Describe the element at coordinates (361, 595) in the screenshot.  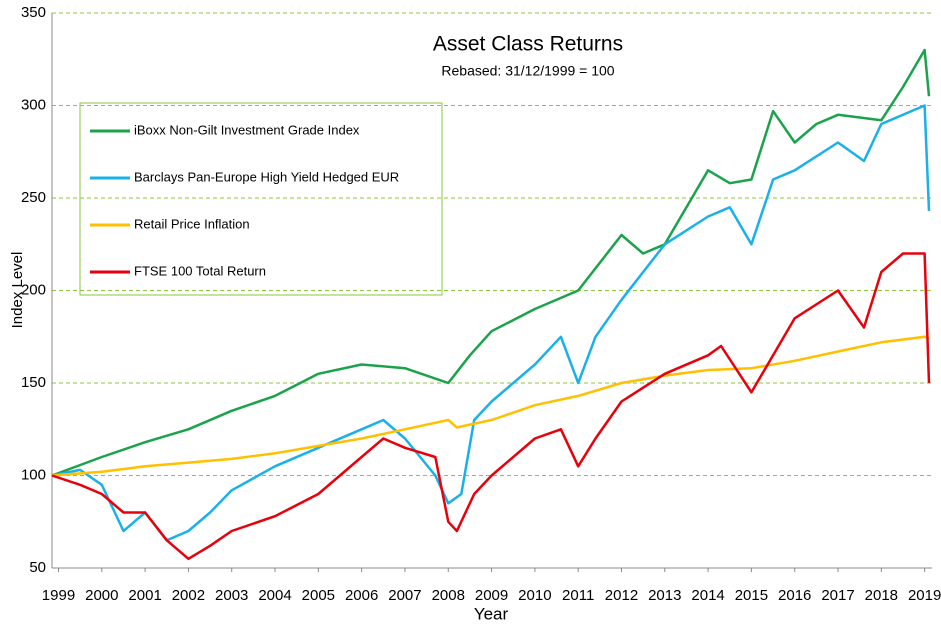
I see `x-tick-label: 2006` at that location.